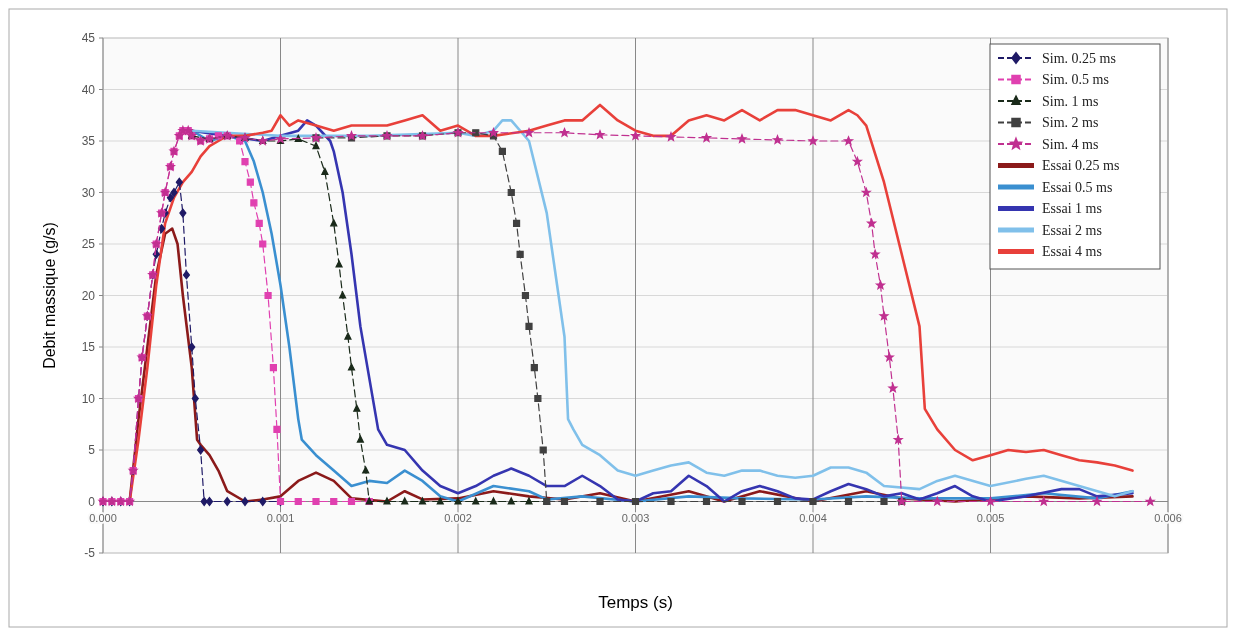 The image size is (1237, 638). What do you see at coordinates (458, 517) in the screenshot?
I see `x-tick-label: 0.002` at bounding box center [458, 517].